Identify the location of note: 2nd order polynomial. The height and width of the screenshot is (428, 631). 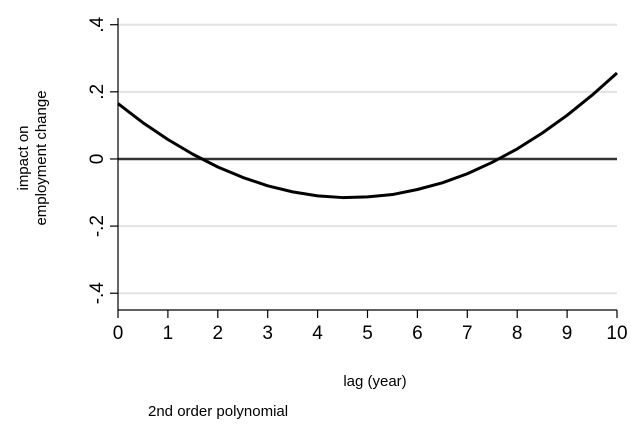
(218, 411).